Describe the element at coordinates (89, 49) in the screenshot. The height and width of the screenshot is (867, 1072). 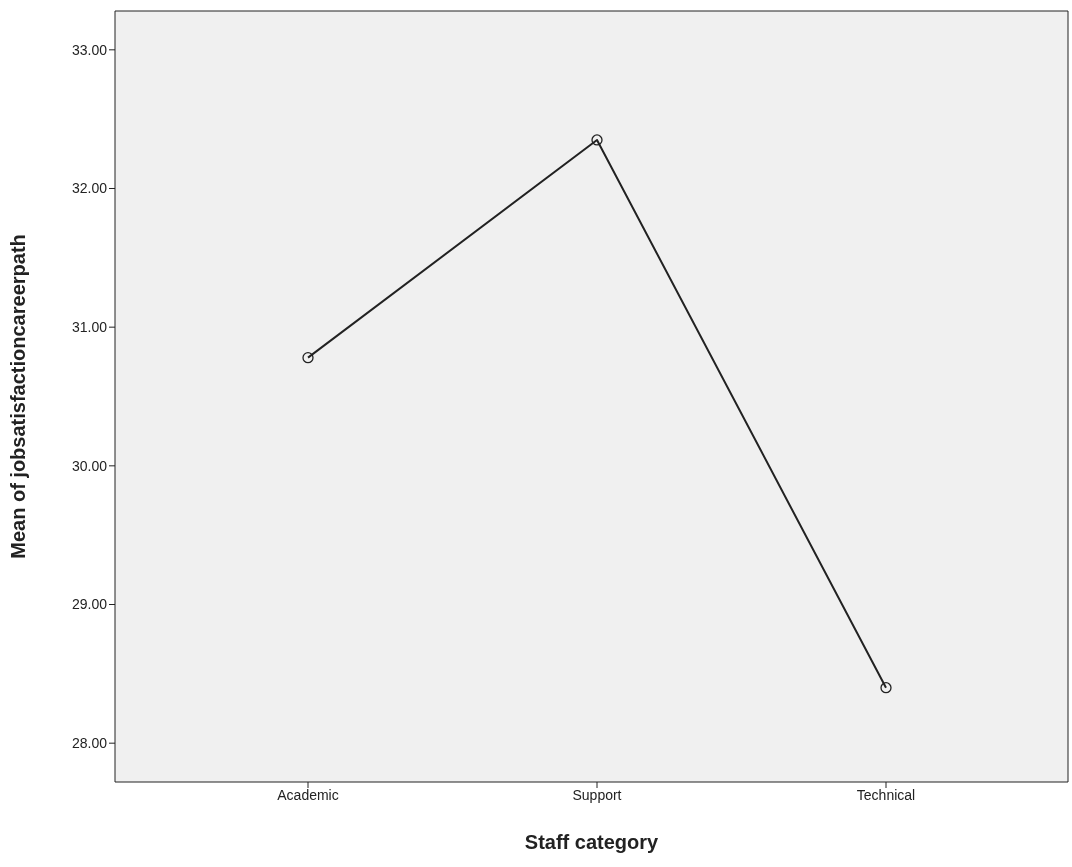
I see `y-tick-label: 33.00` at that location.